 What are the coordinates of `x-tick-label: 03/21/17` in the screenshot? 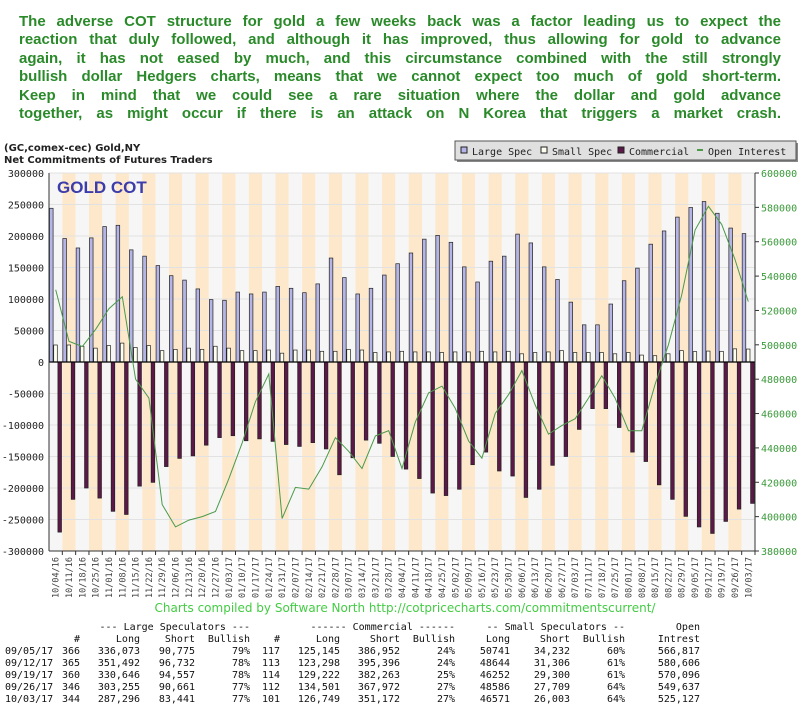 It's located at (376, 577).